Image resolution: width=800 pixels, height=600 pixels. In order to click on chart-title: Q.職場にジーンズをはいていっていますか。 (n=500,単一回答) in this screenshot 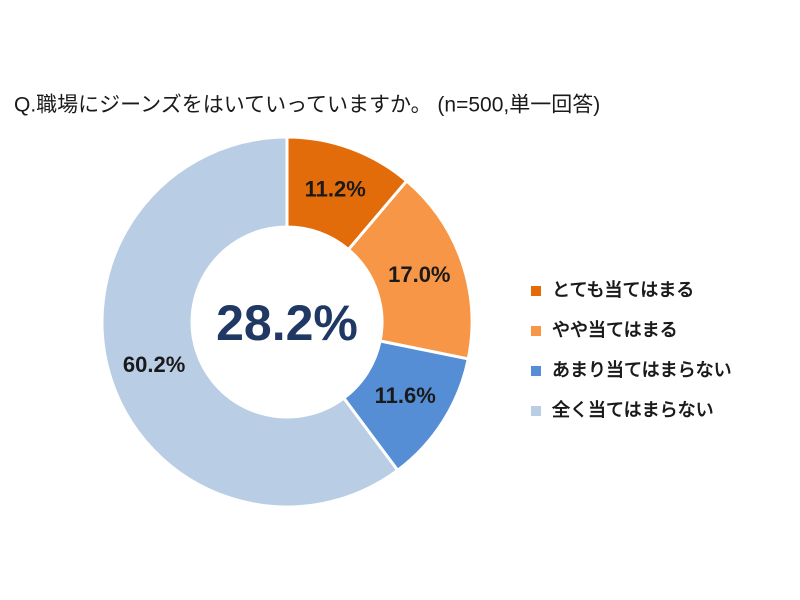, I will do `click(307, 105)`.